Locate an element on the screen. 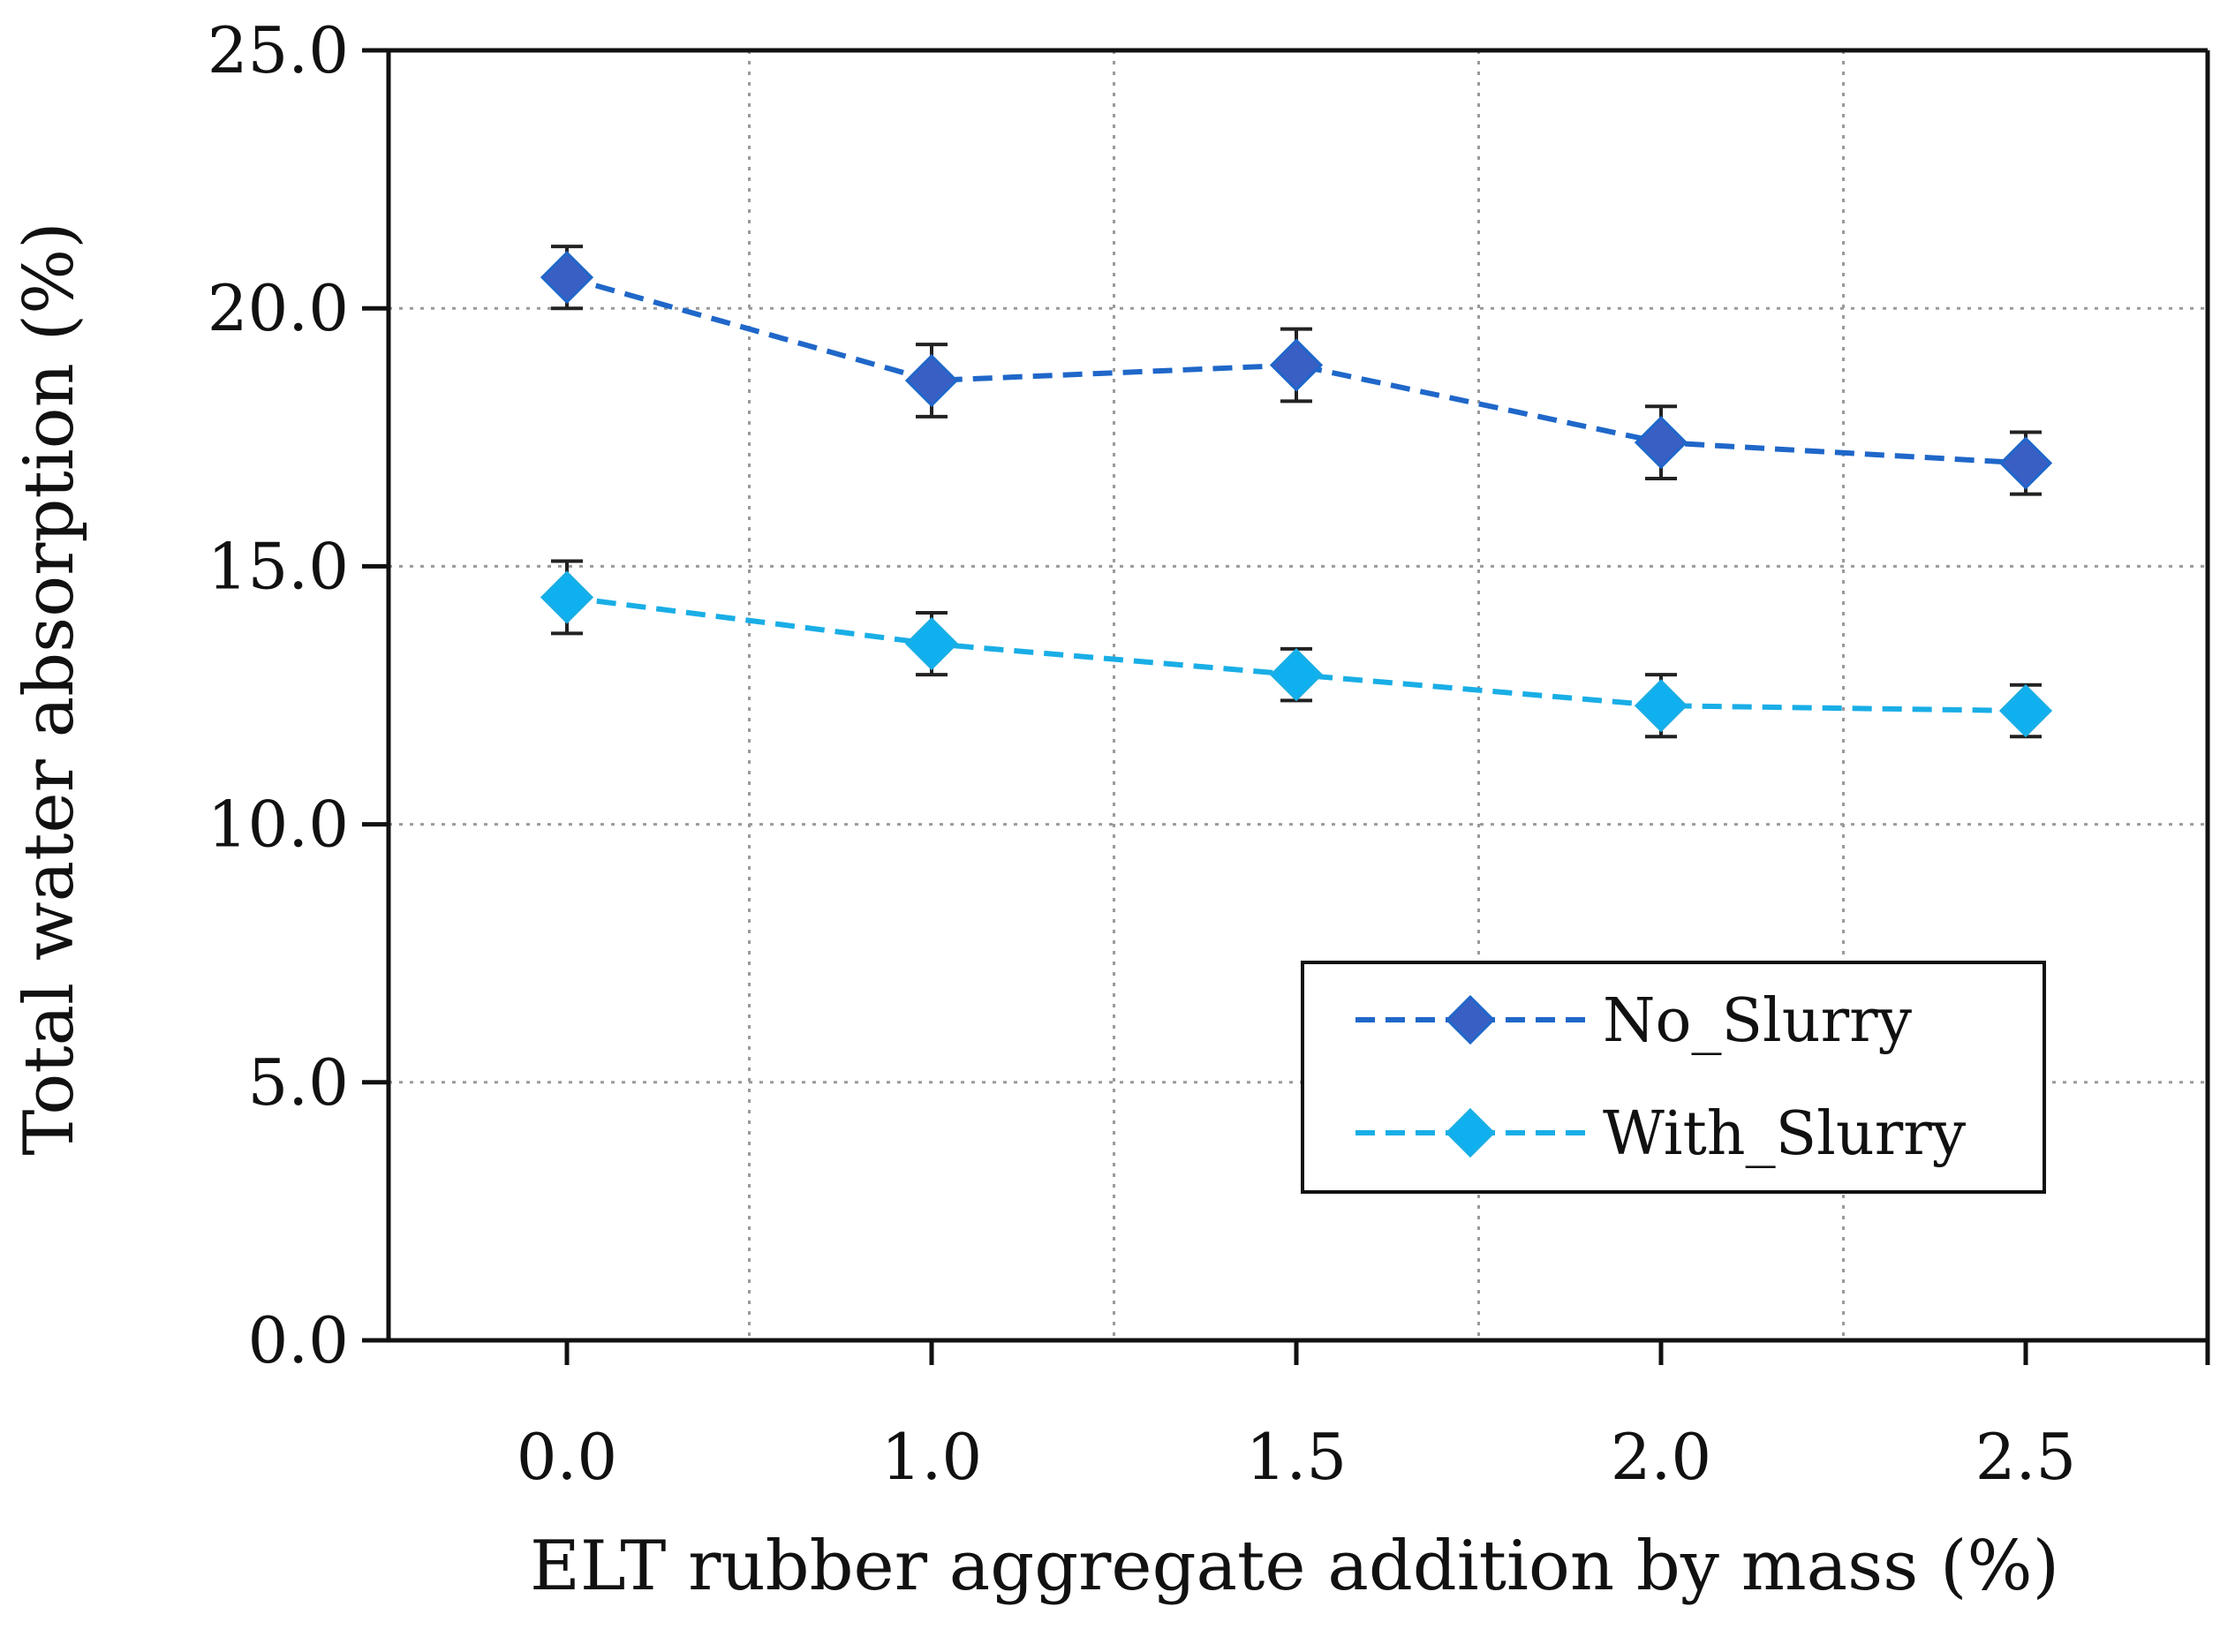 The image size is (2220, 1652). x-tick-label: 1.5 is located at coordinates (1297, 1457).